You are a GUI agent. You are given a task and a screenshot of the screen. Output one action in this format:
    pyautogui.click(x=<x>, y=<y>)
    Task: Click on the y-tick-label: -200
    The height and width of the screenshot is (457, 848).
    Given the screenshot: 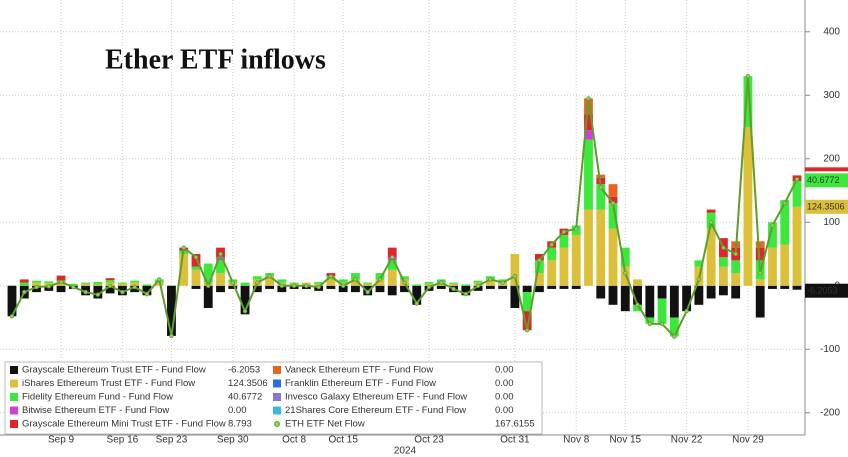 What is the action you would take?
    pyautogui.click(x=830, y=412)
    